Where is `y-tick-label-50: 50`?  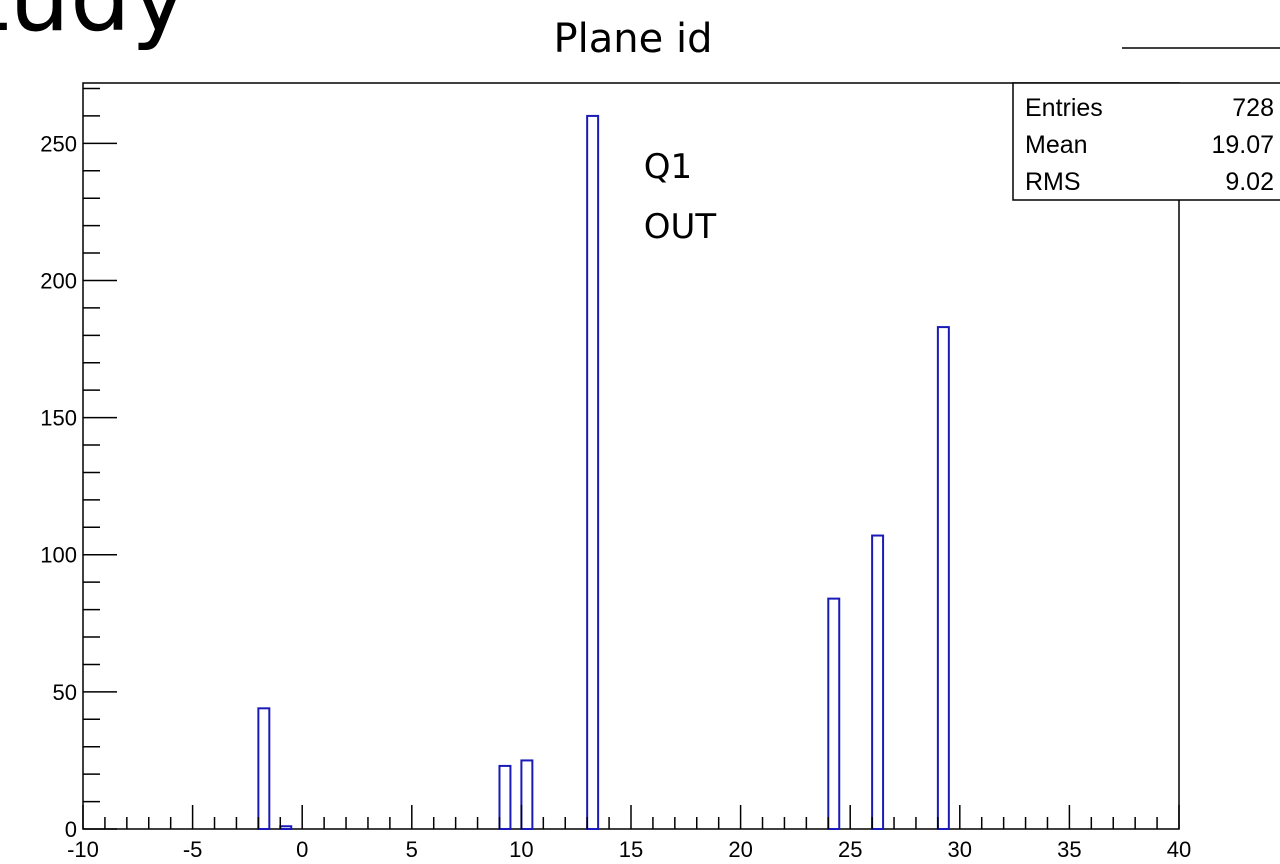 y-tick-label-50: 50 is located at coordinates (65, 692).